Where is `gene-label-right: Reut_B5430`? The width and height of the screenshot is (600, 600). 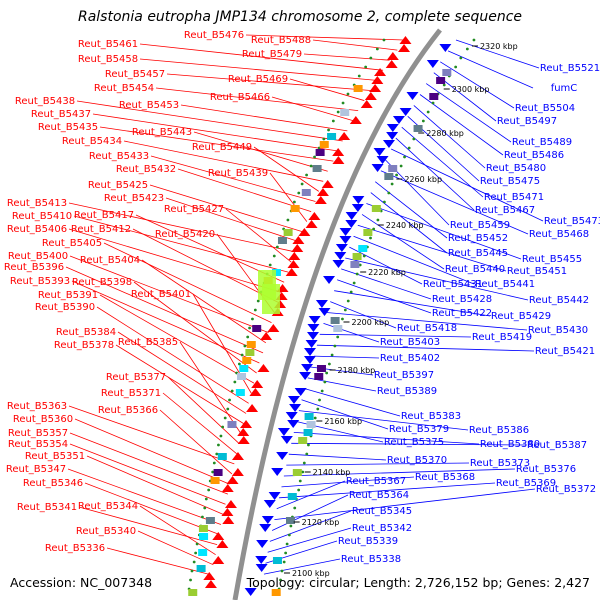 gene-label-right: Reut_B5430 is located at coordinates (558, 330).